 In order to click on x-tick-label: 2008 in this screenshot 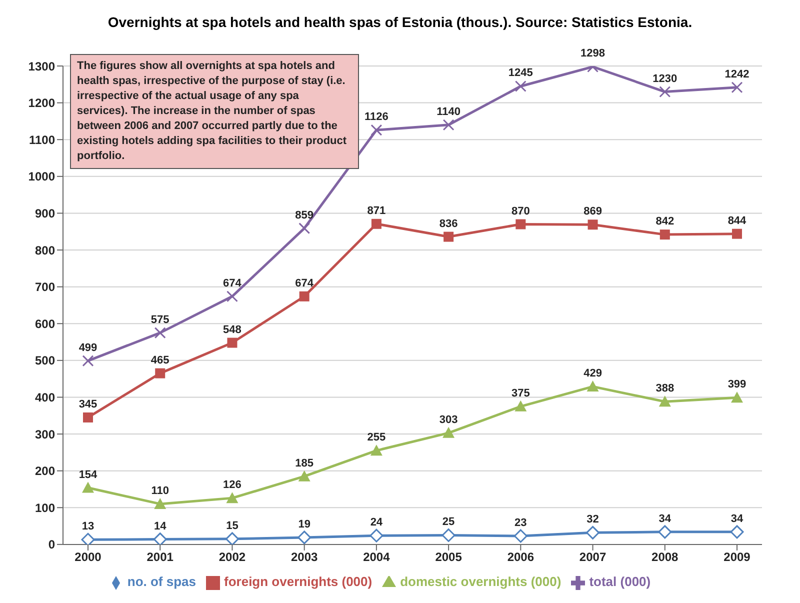, I will do `click(665, 557)`.